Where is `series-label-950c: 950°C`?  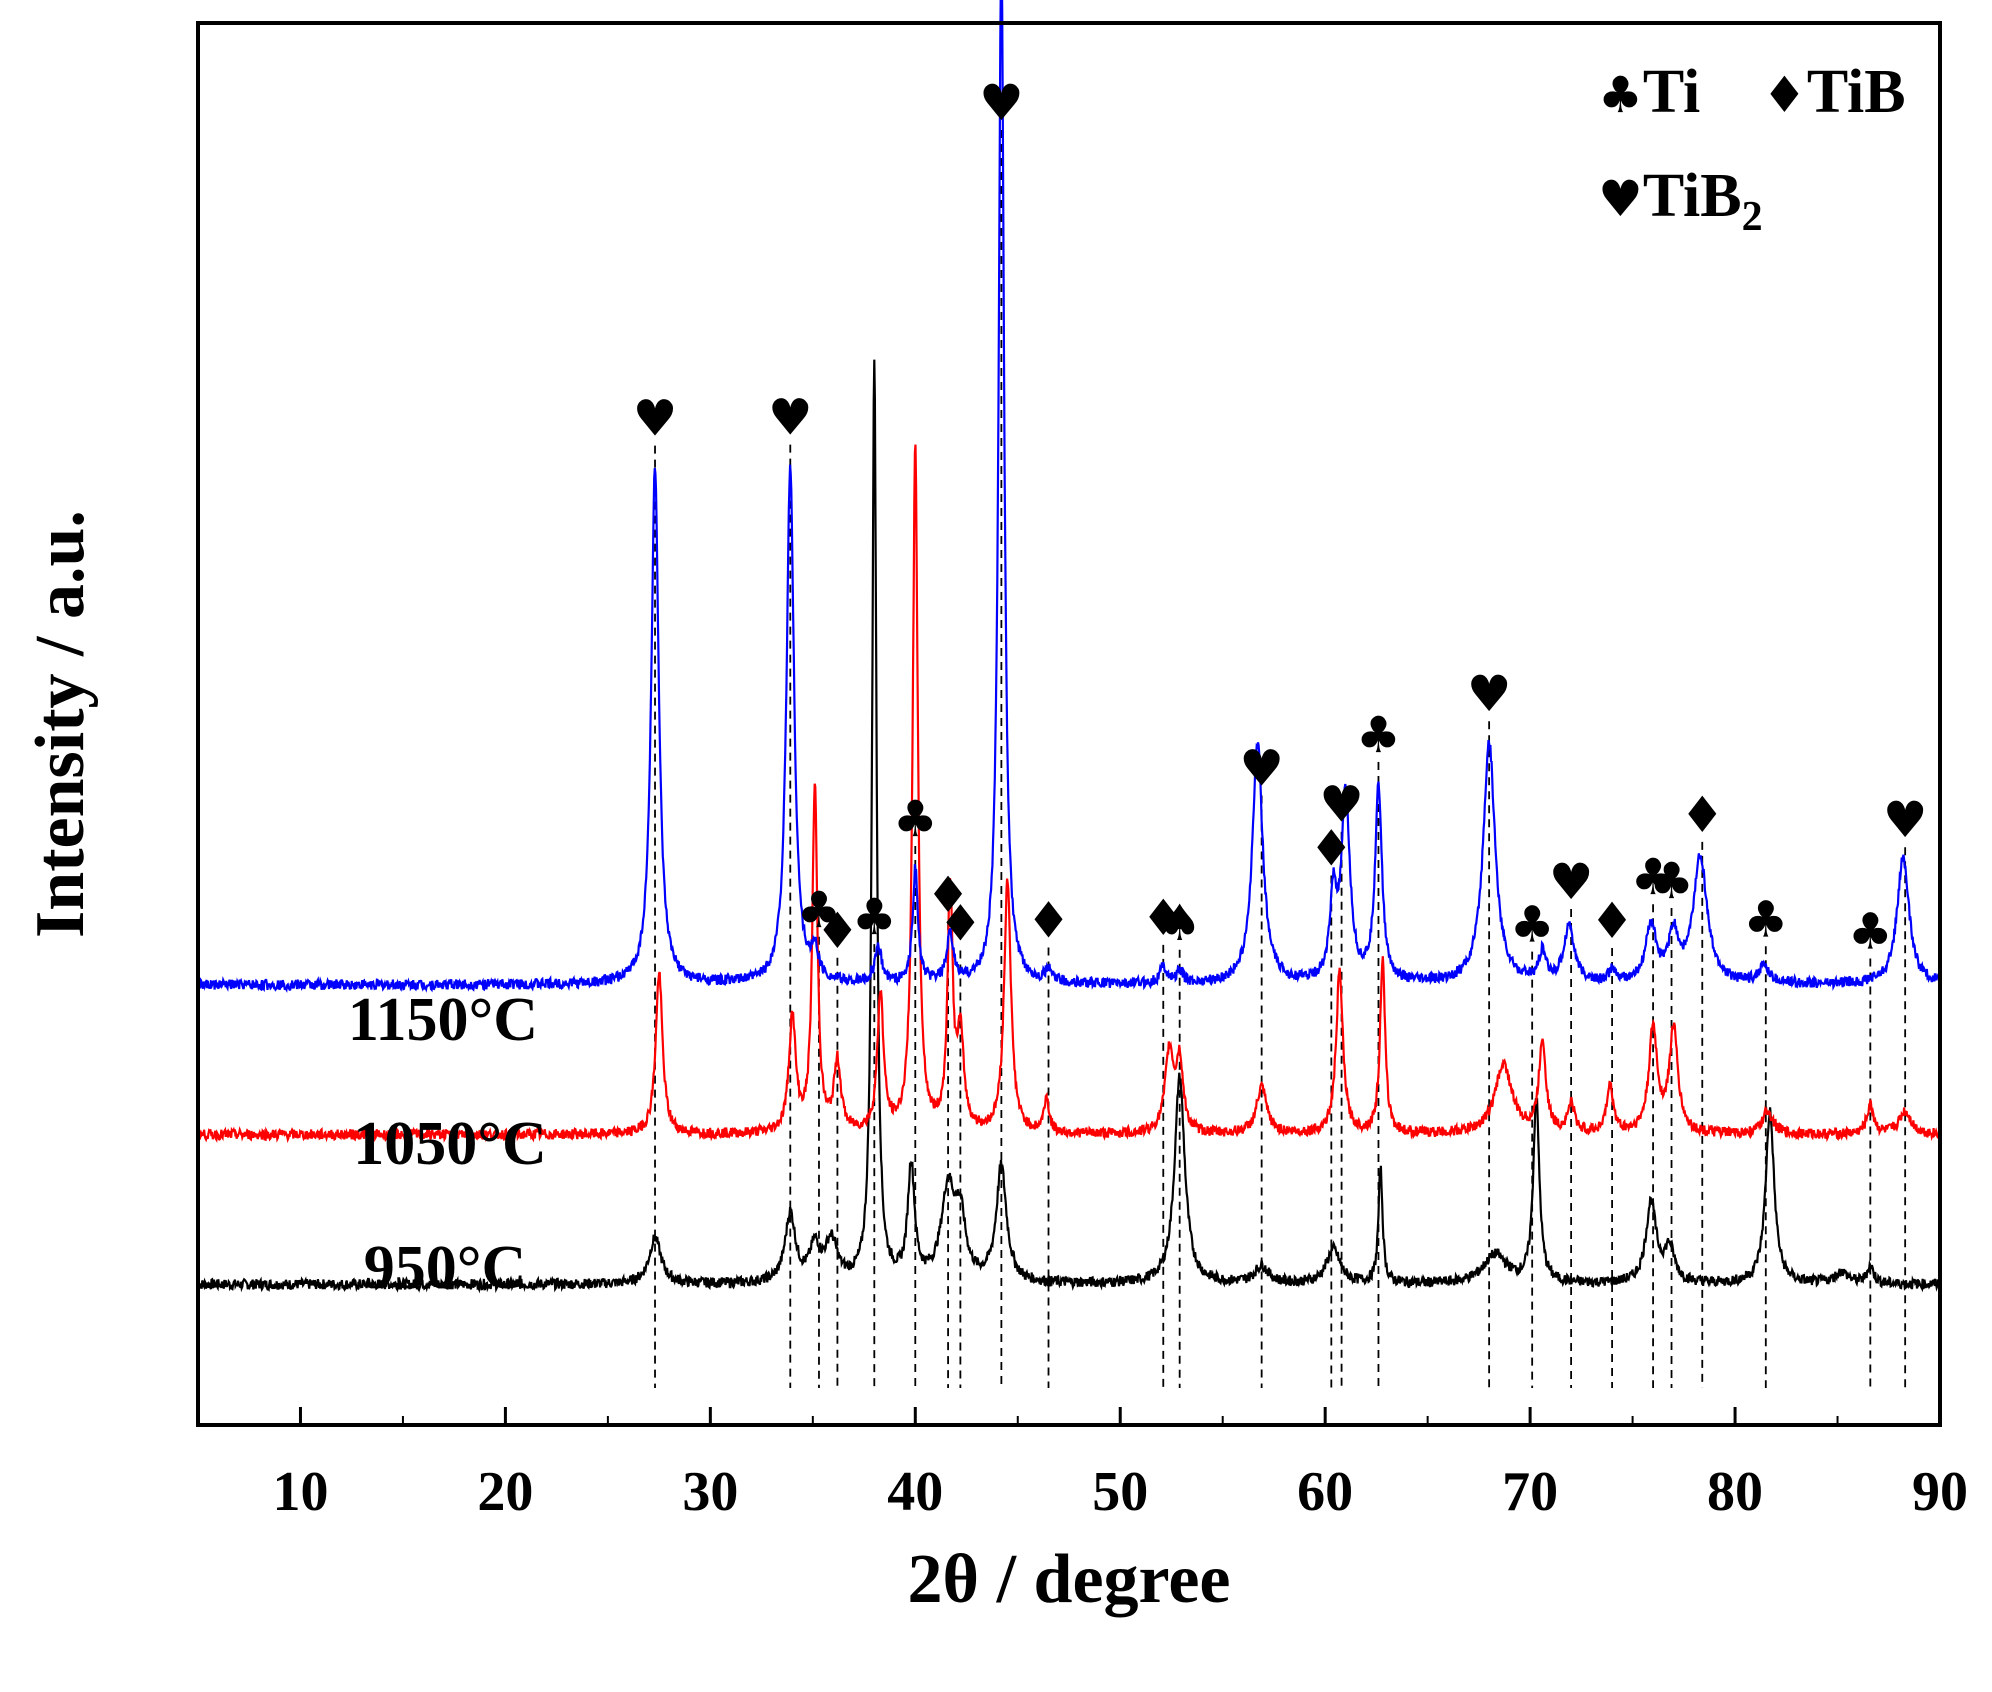 series-label-950c: 950°C is located at coordinates (445, 1268).